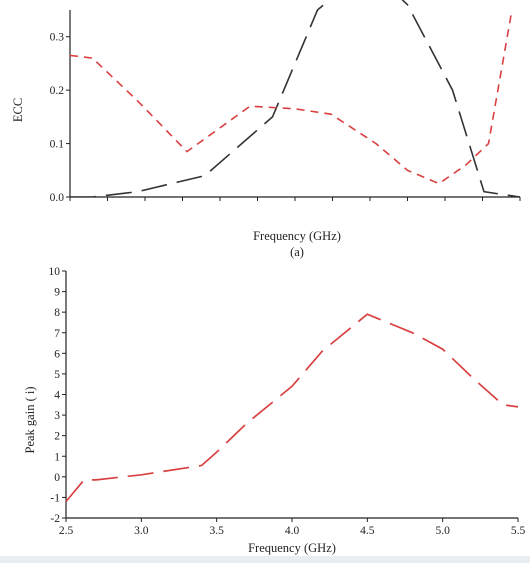  Describe the element at coordinates (55, 272) in the screenshot. I see `gain-y-tick-label: 10` at that location.